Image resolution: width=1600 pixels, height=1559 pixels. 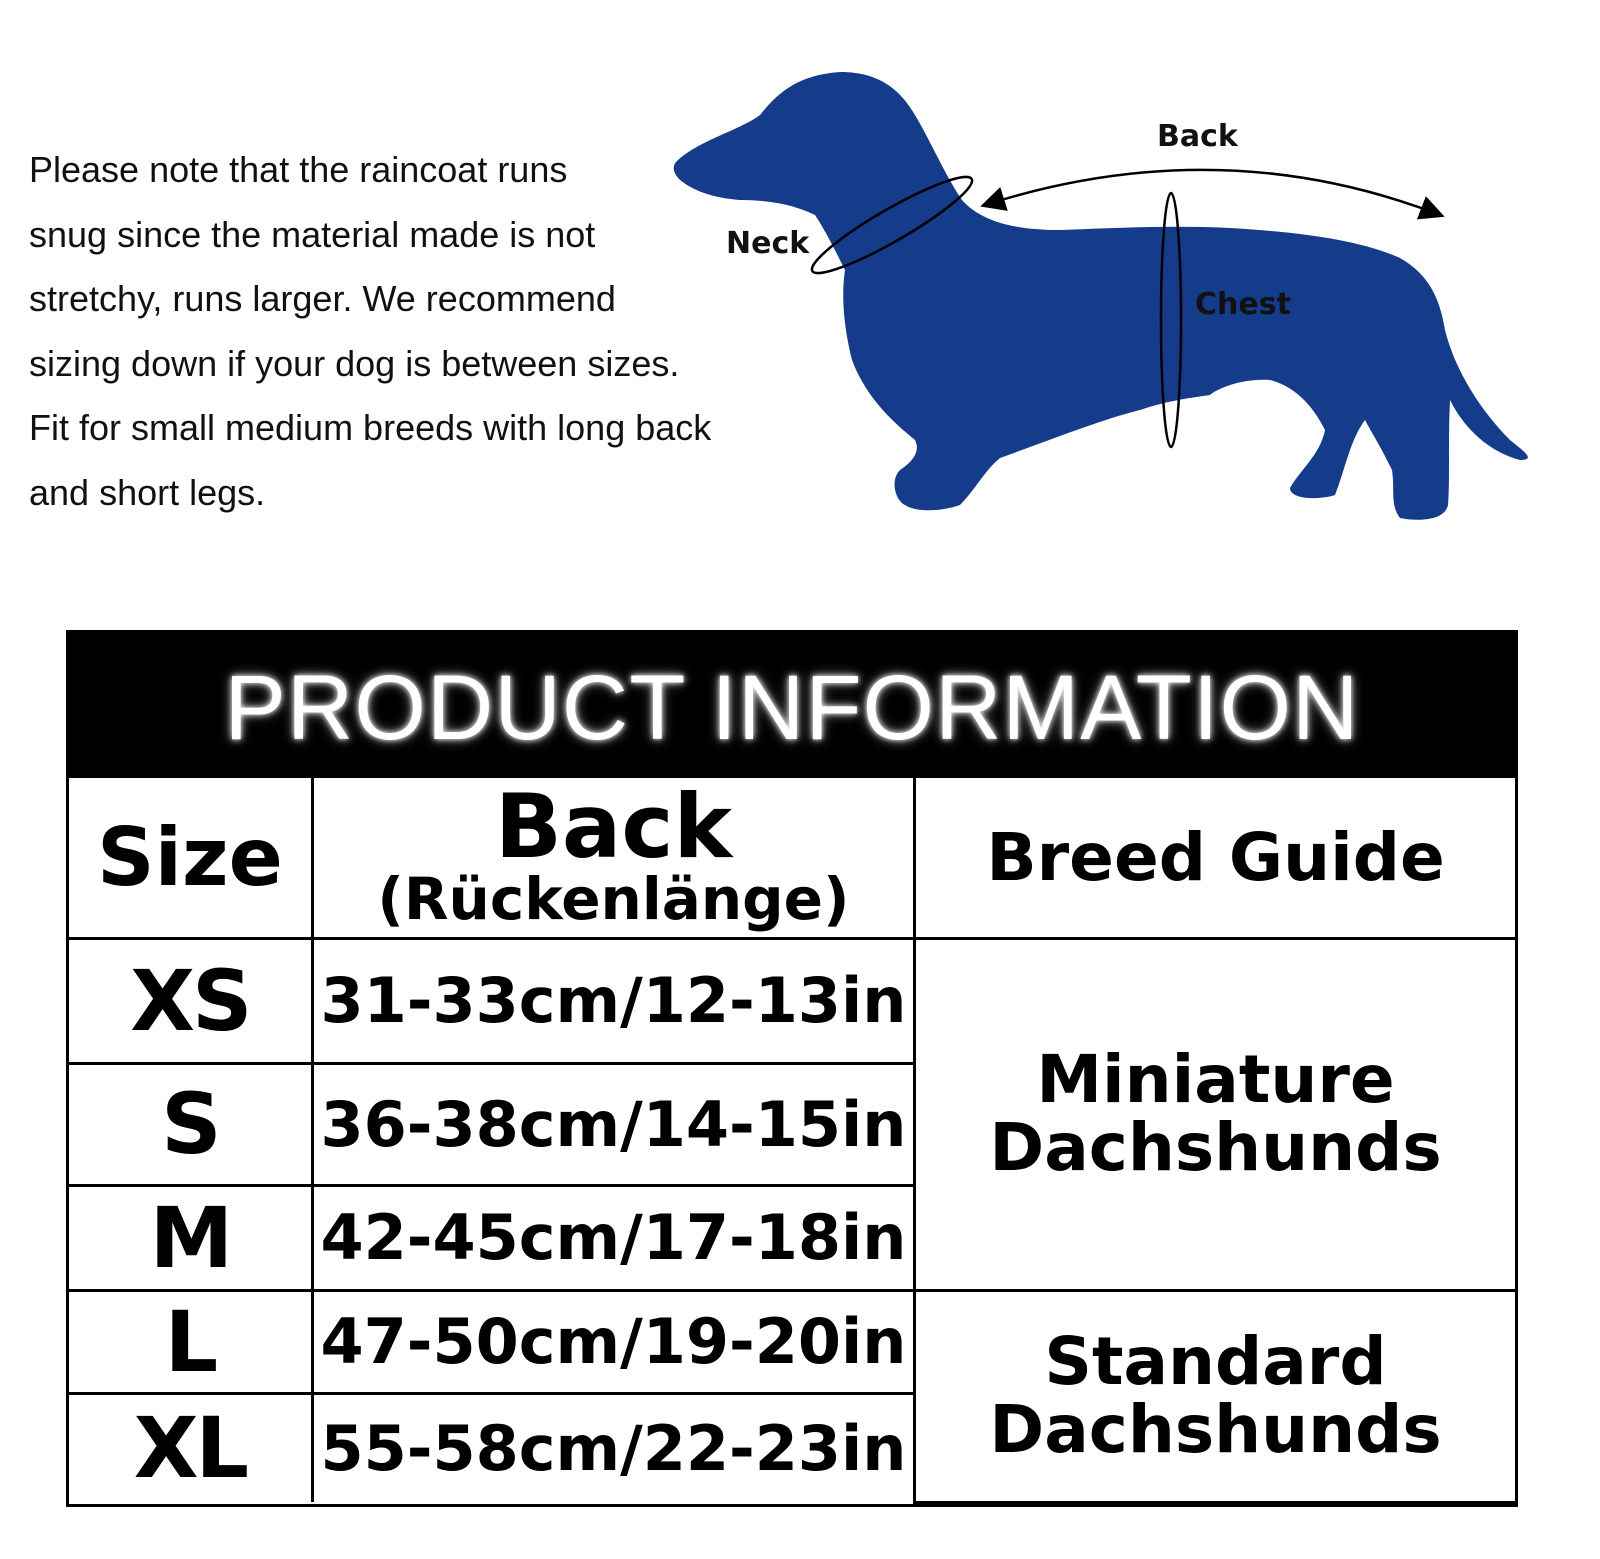 I want to click on back-length-cell: 47-50cm/19-20in, so click(x=613, y=1341).